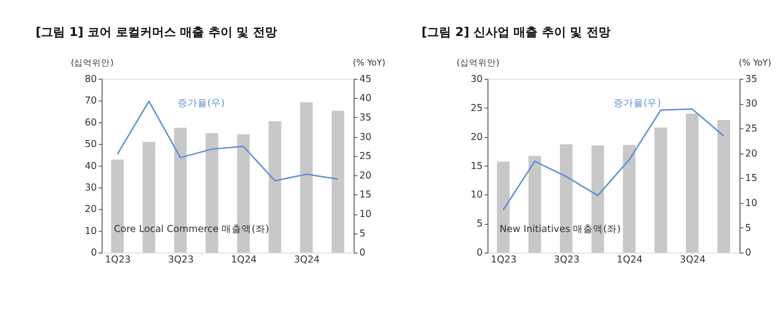  What do you see at coordinates (515, 32) in the screenshot?
I see `chart-title: [그림 2] 신사업 매출 추이 및 전망` at bounding box center [515, 32].